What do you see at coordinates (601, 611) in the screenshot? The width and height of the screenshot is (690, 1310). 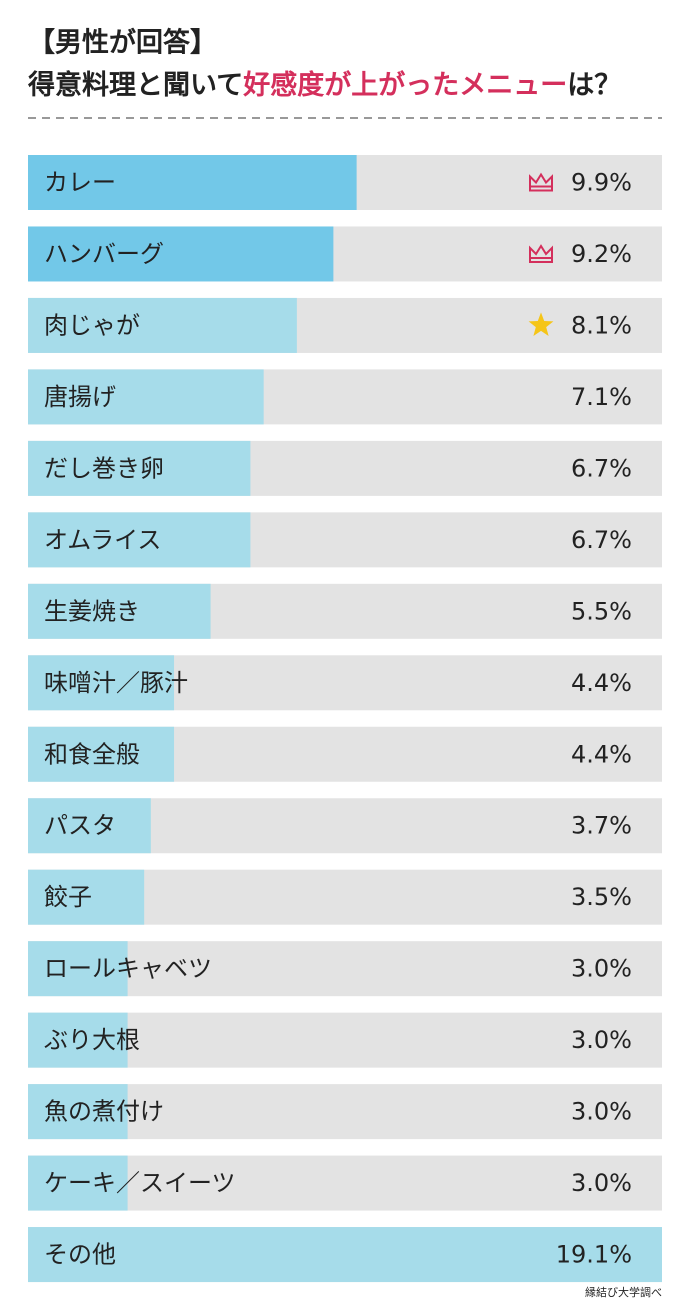 I see `value-label: 5.5%` at bounding box center [601, 611].